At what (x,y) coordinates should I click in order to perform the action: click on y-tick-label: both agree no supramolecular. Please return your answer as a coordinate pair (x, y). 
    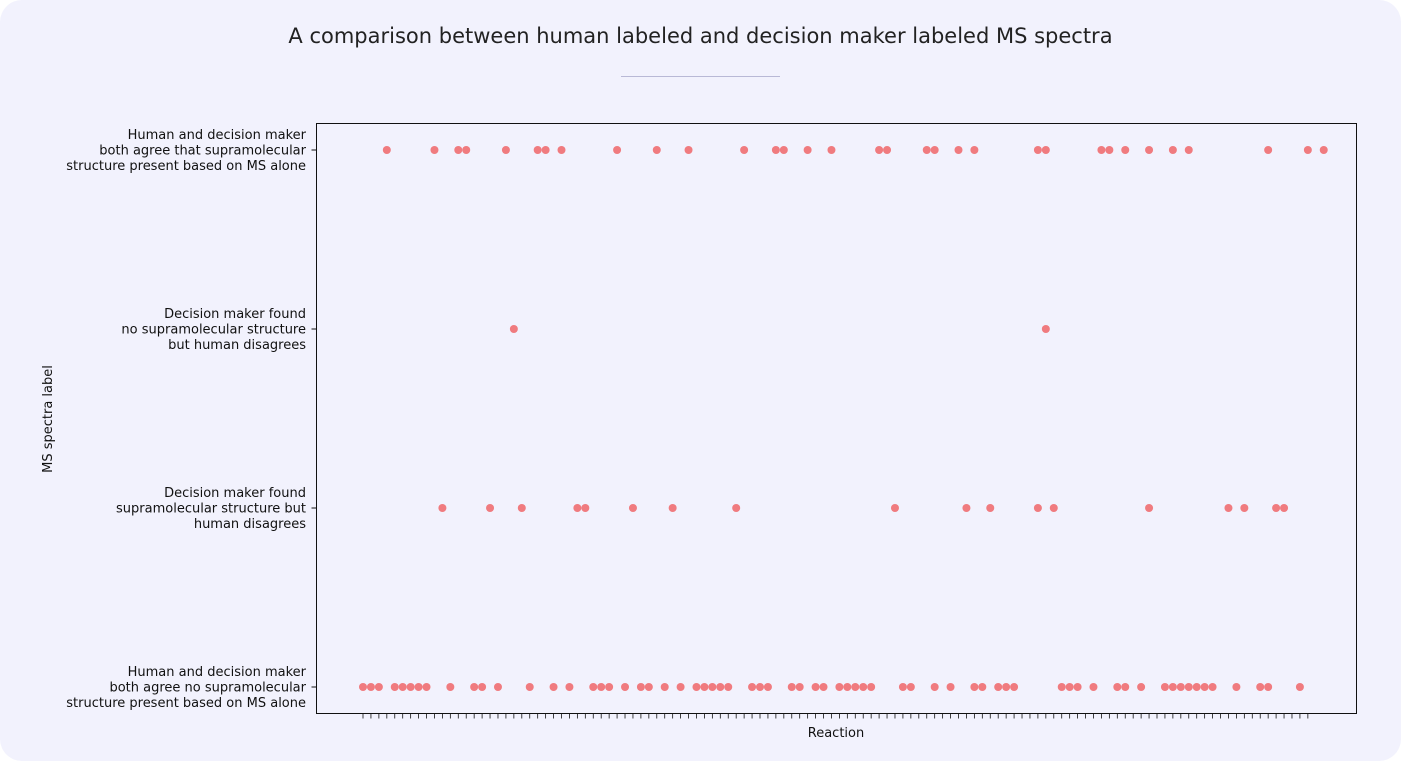
    Looking at the image, I should click on (207, 688).